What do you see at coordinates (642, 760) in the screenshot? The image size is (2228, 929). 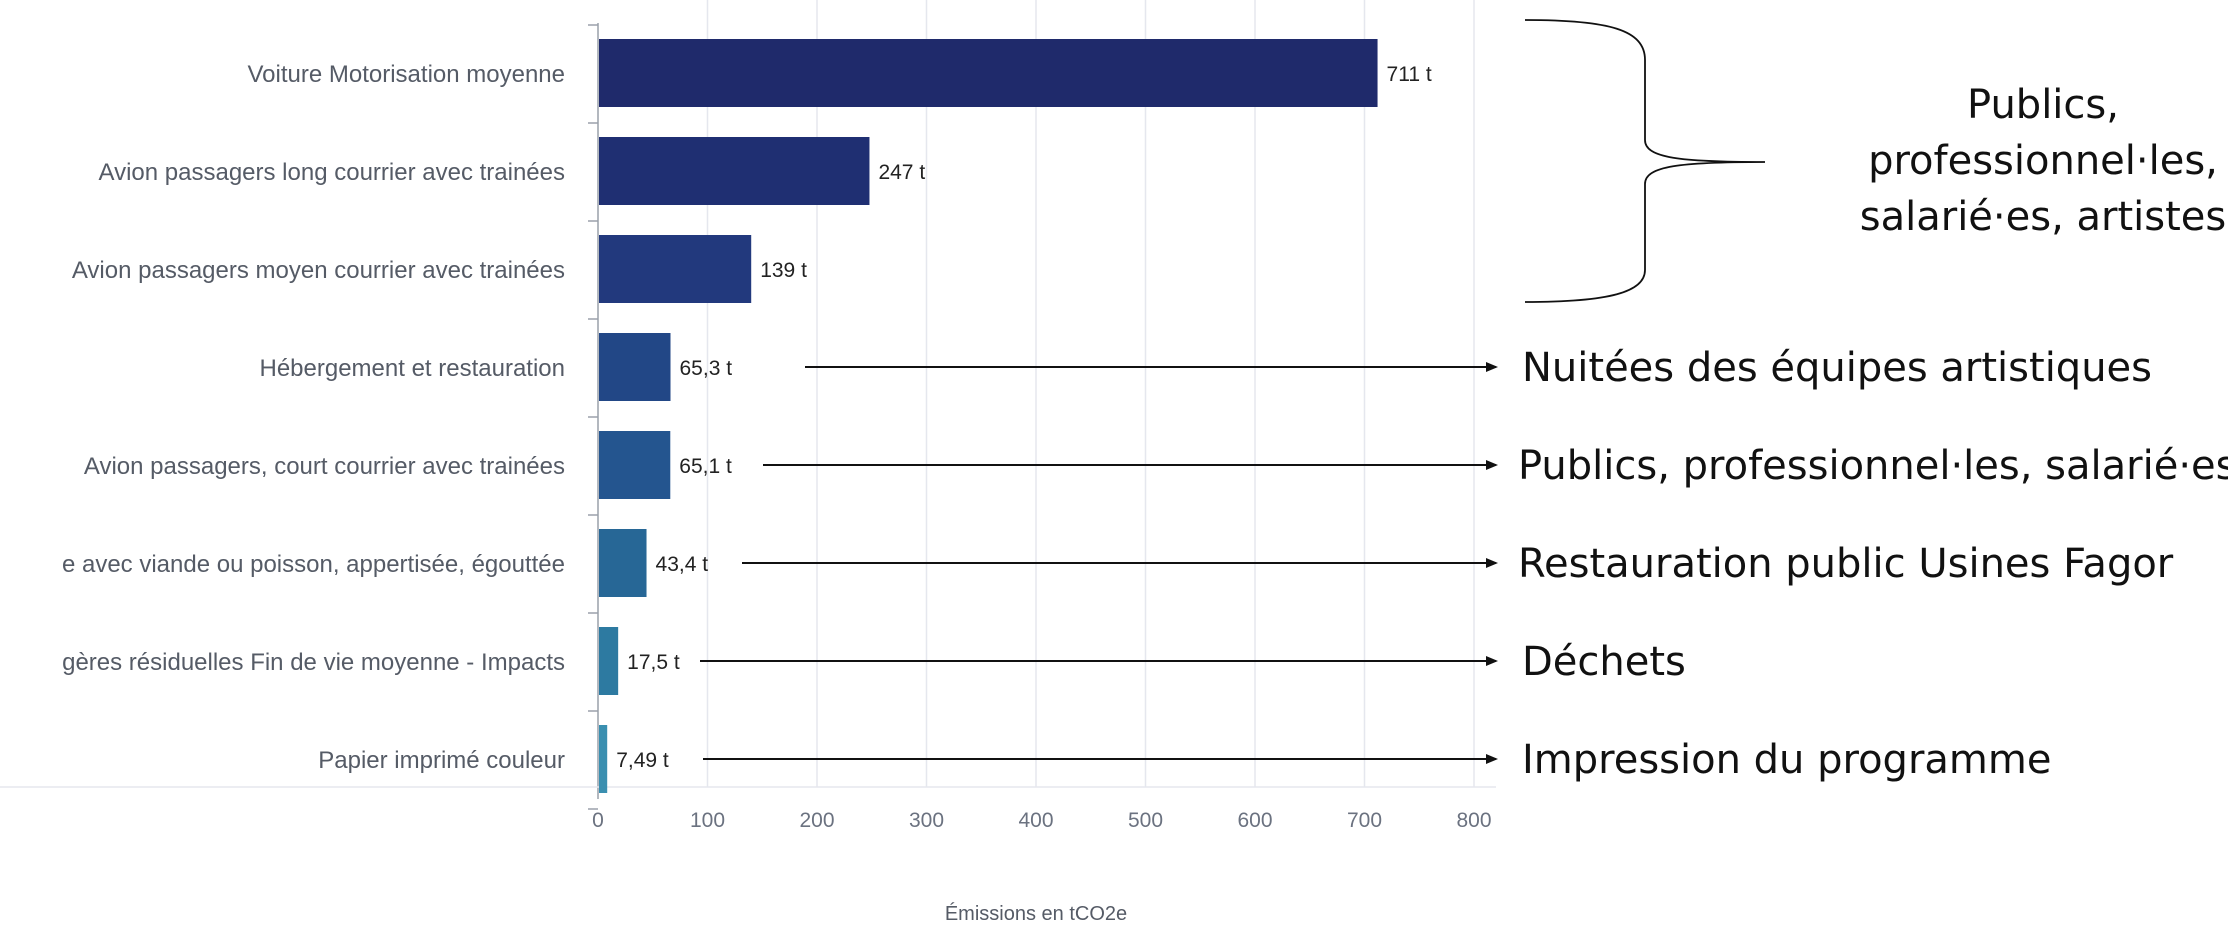 I see `bar-value-label: 7,49 t` at bounding box center [642, 760].